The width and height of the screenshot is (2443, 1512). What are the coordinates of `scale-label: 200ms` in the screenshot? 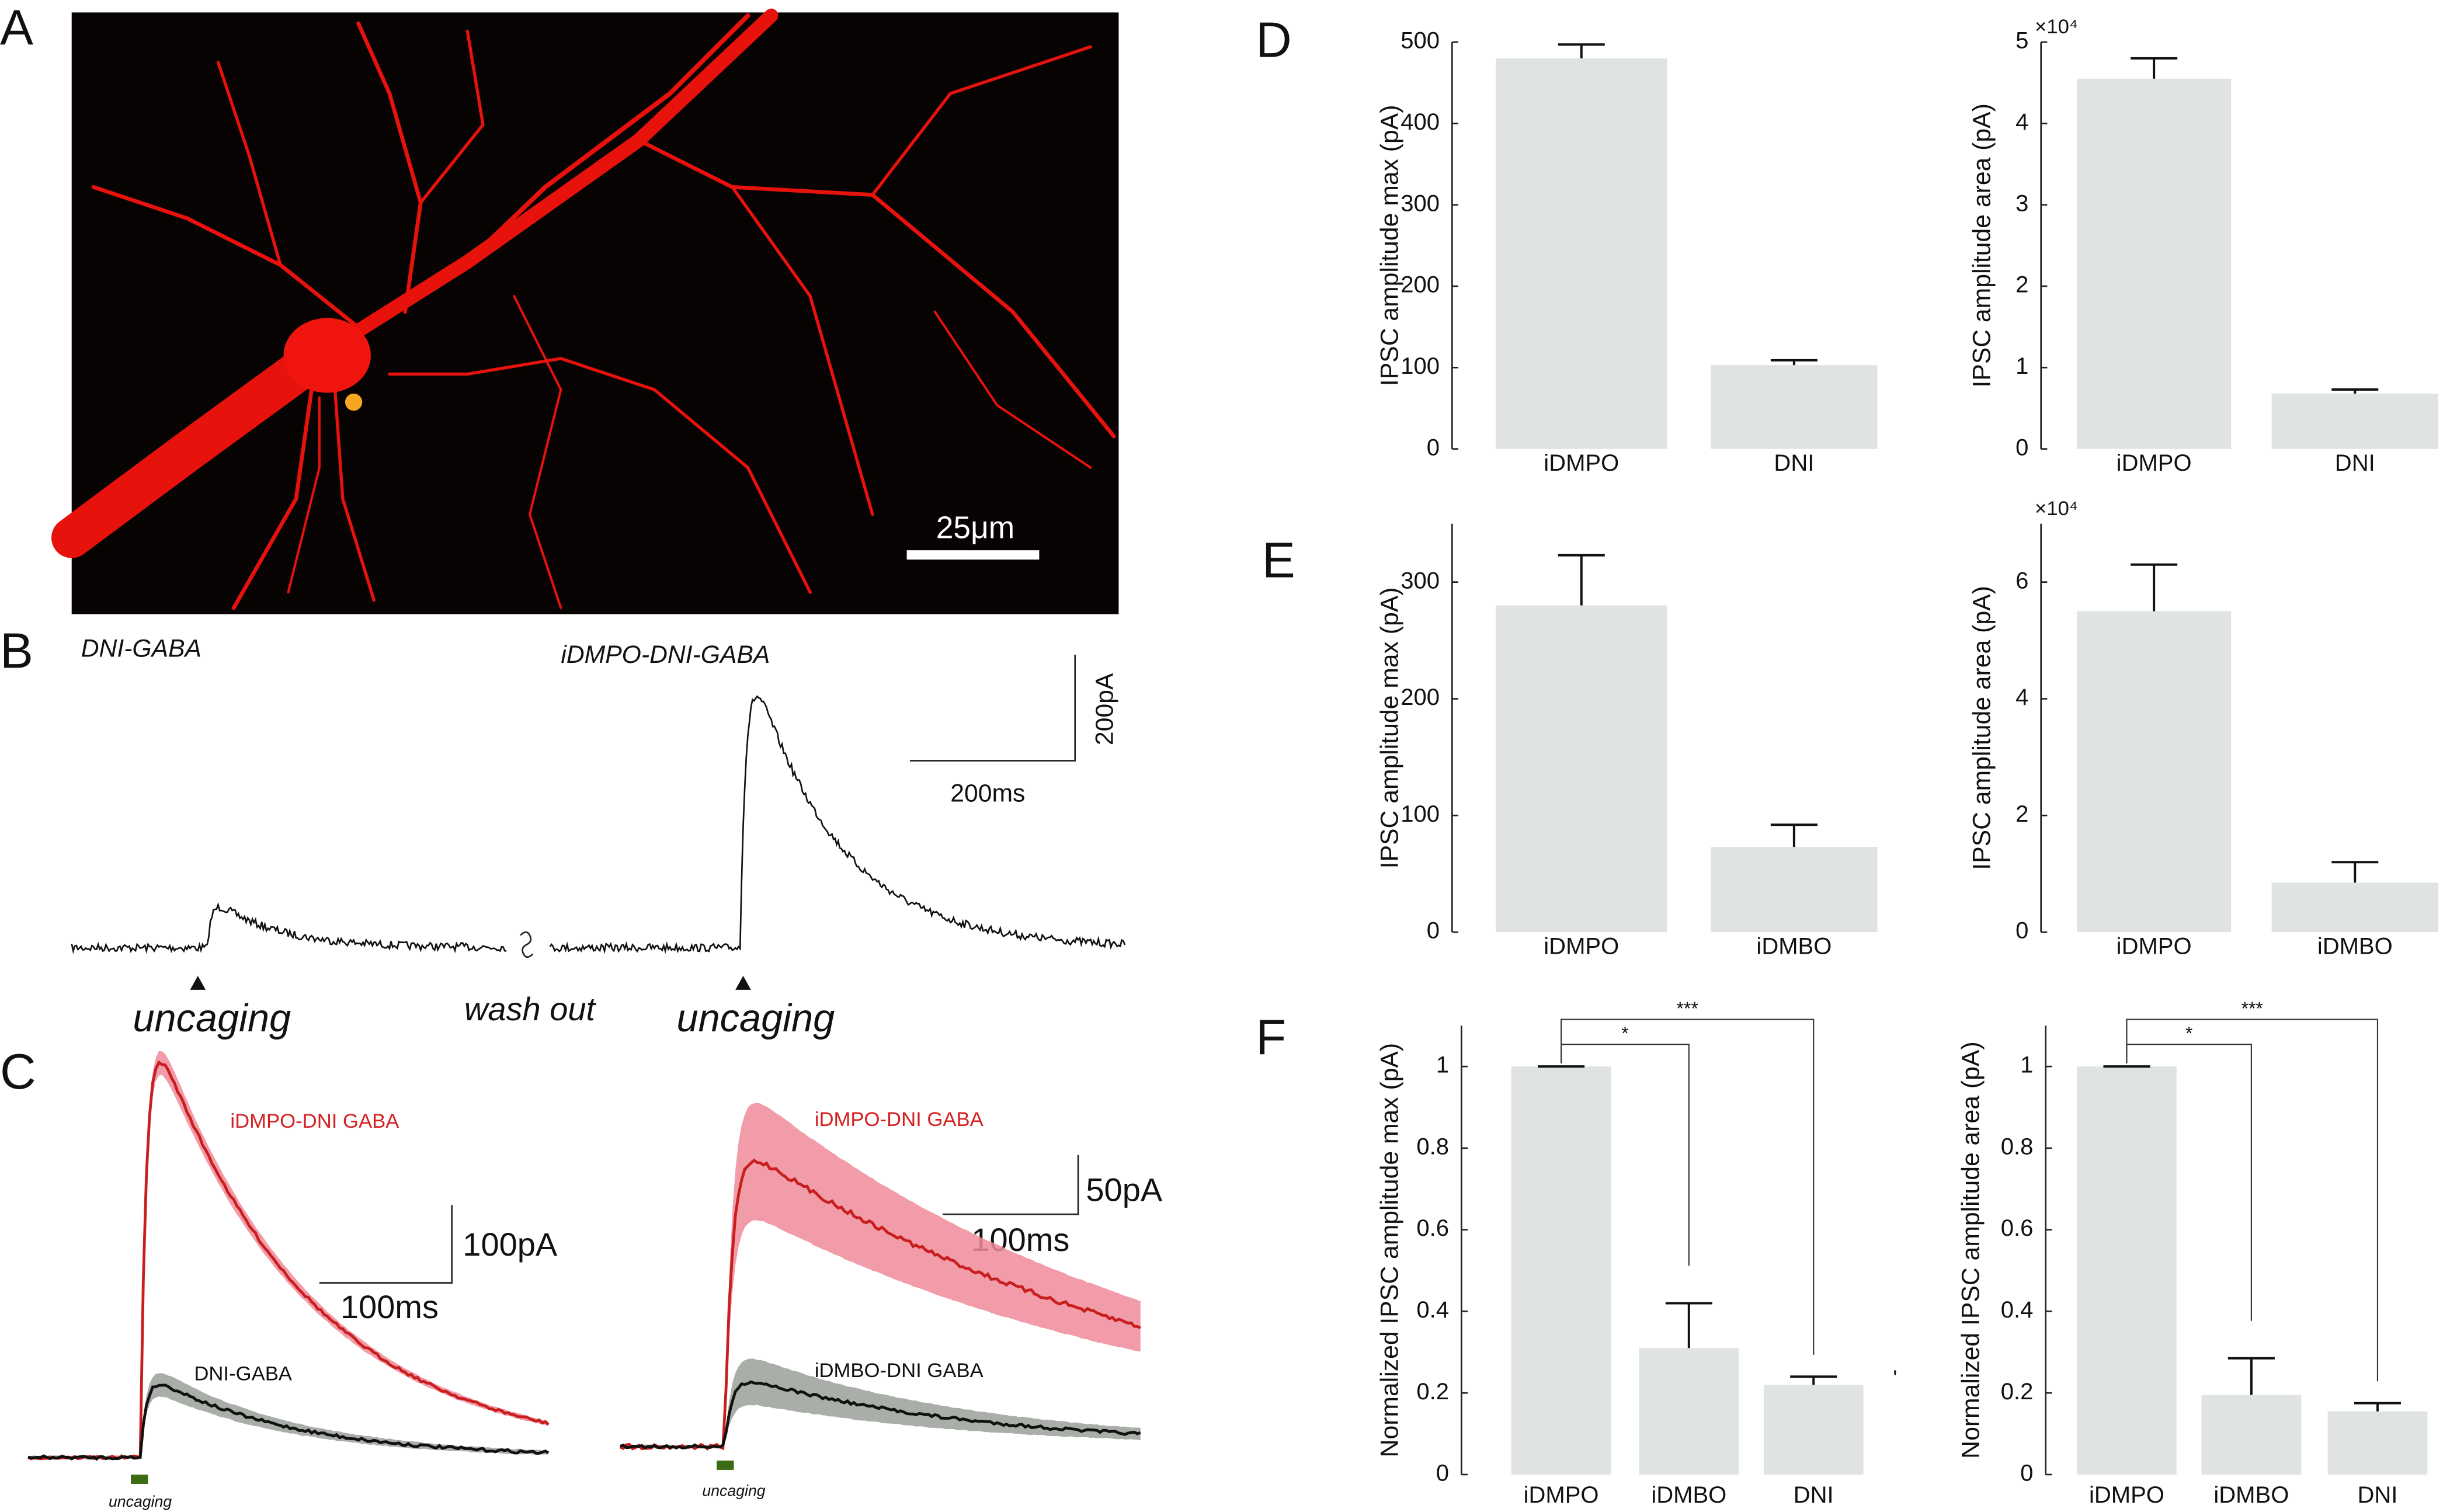 It's located at (987, 794).